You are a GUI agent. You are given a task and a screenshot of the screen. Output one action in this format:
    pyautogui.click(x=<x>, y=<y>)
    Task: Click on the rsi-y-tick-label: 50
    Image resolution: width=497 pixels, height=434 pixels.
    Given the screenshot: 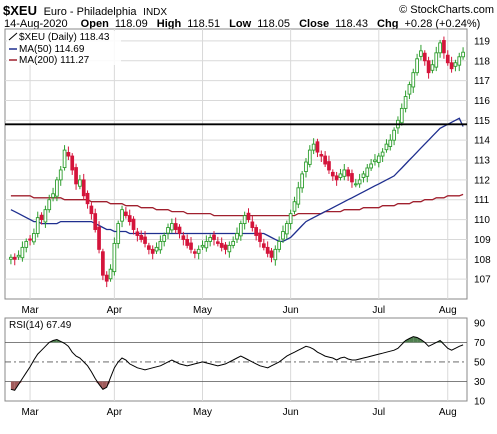 What is the action you would take?
    pyautogui.click(x=480, y=362)
    